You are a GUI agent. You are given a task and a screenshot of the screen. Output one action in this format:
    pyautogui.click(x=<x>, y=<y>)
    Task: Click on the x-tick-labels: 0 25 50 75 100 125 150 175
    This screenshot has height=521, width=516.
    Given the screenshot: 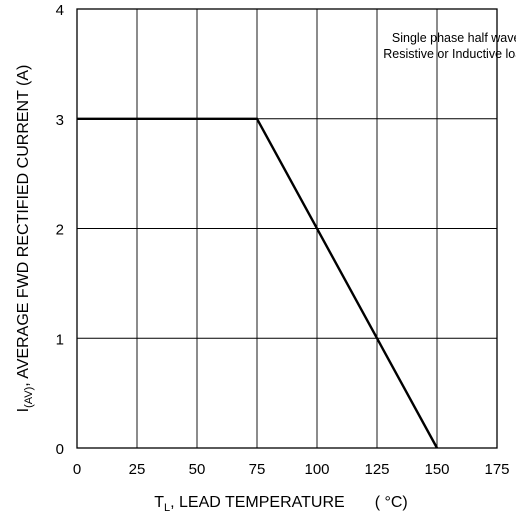 What is the action you would take?
    pyautogui.click(x=291, y=469)
    